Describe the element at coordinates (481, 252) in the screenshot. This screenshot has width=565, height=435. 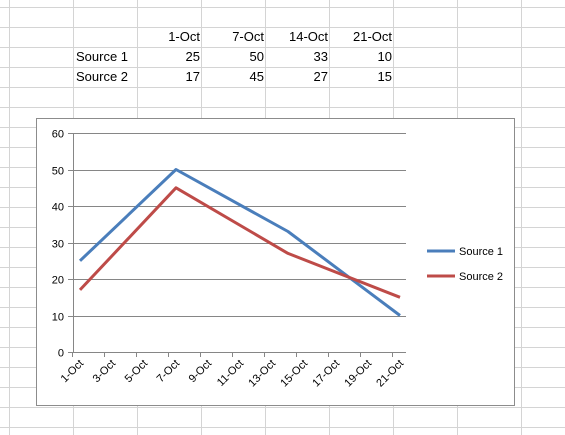
I see `legend-label-1: Source 1` at that location.